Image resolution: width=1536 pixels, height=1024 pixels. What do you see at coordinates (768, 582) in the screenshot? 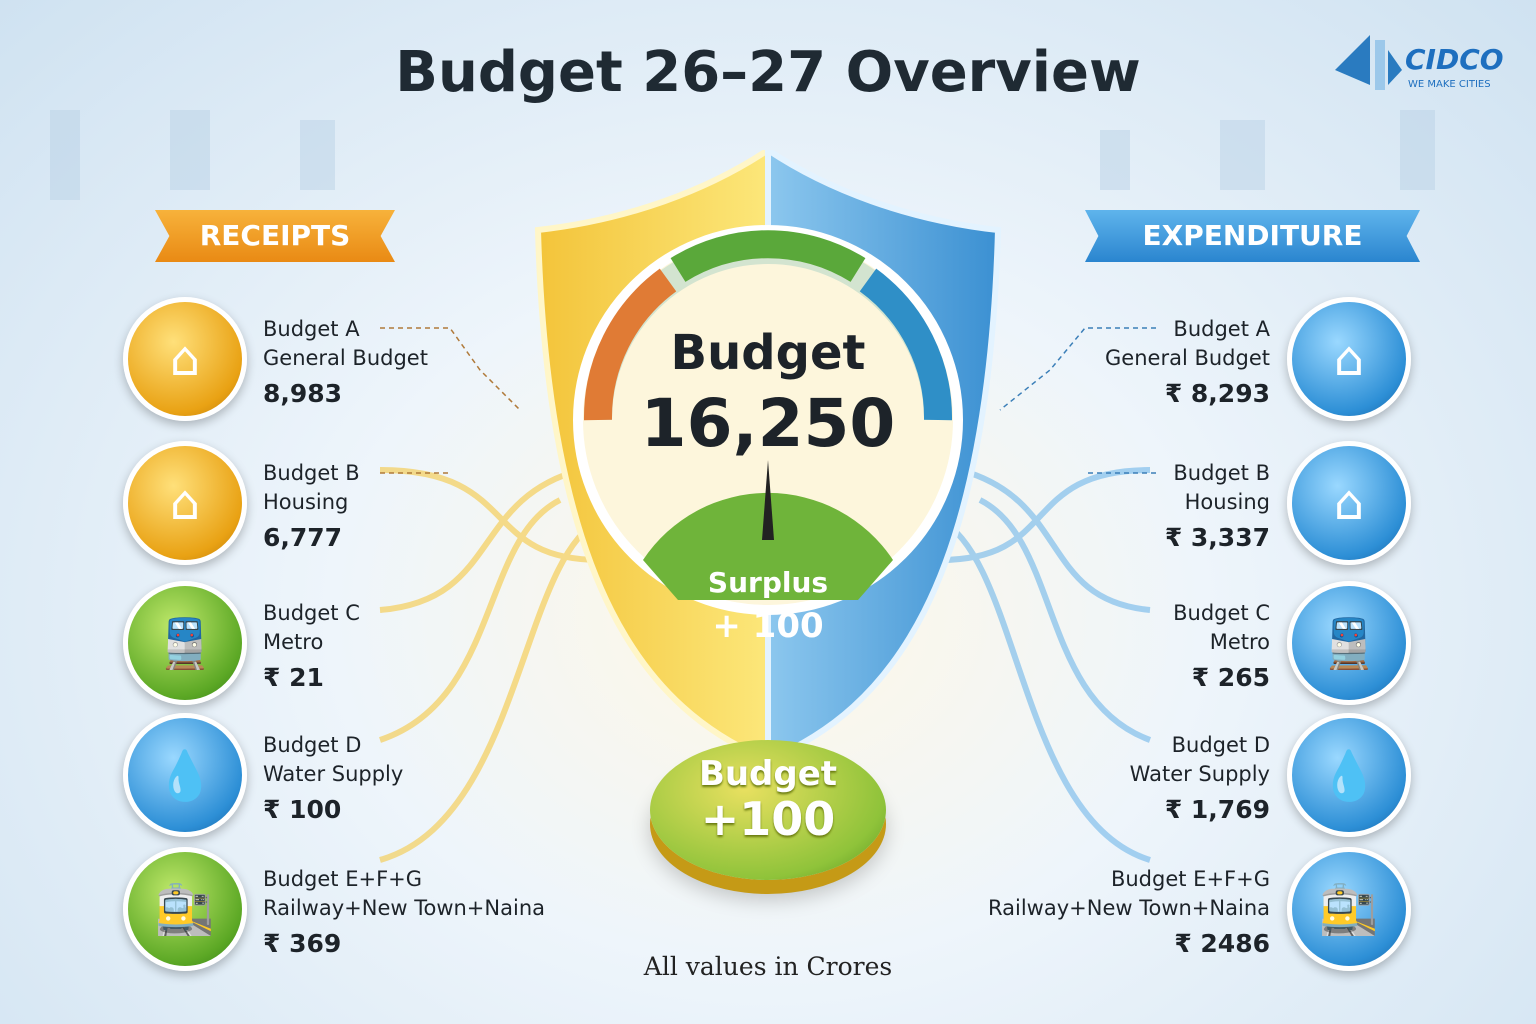
I see `surplus-label: Surplus` at bounding box center [768, 582].